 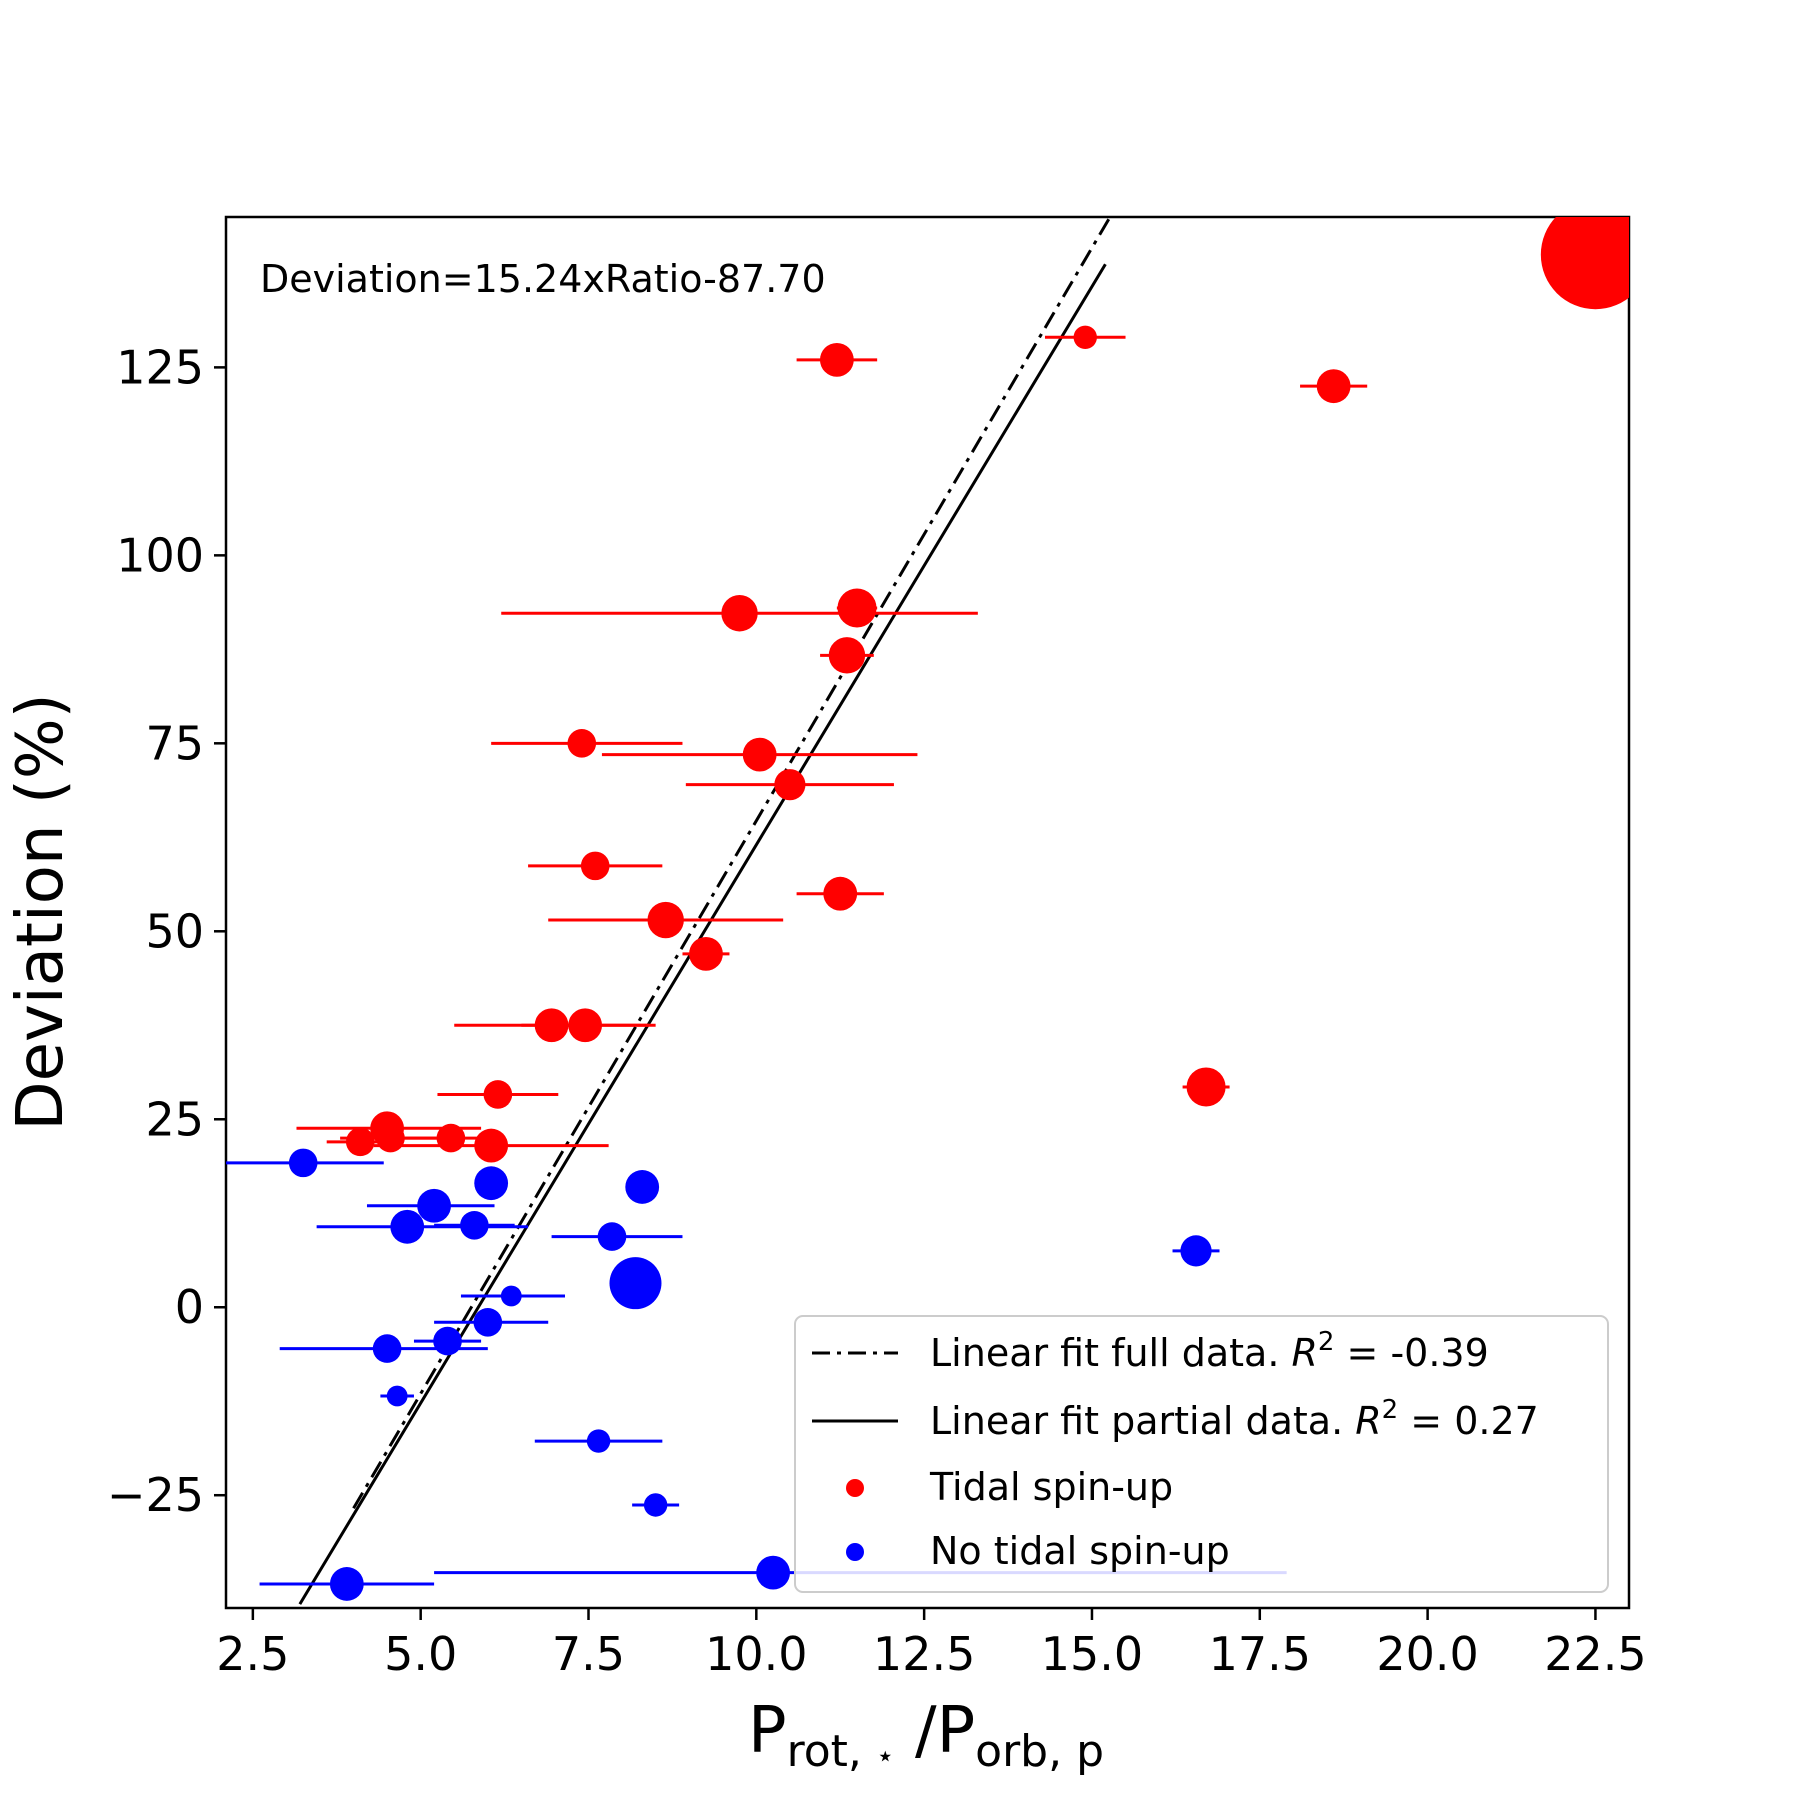 What do you see at coordinates (1080, 1551) in the screenshot?
I see `legend-label-no-tidal: No tidal spin-up` at bounding box center [1080, 1551].